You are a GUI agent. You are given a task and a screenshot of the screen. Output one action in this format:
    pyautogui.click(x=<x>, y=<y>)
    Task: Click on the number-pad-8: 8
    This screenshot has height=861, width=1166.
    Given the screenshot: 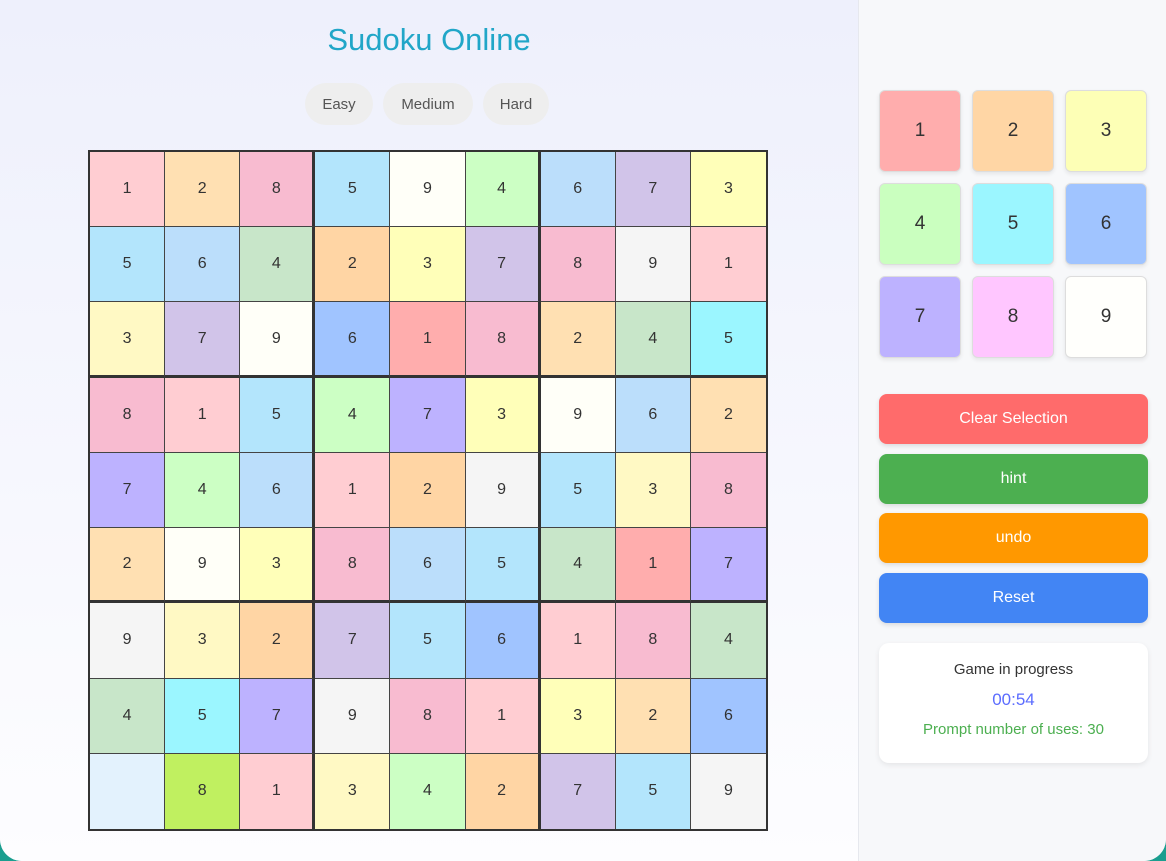 What is the action you would take?
    pyautogui.click(x=1013, y=317)
    